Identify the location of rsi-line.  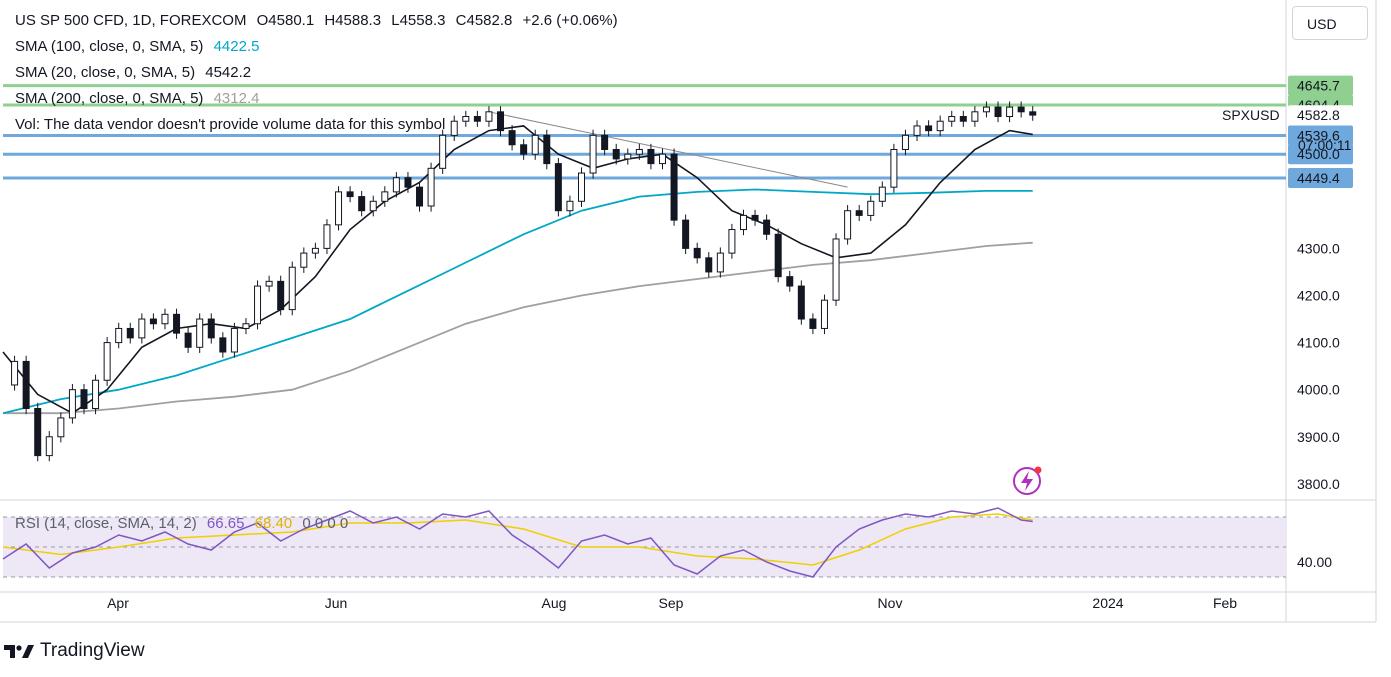
(517, 542).